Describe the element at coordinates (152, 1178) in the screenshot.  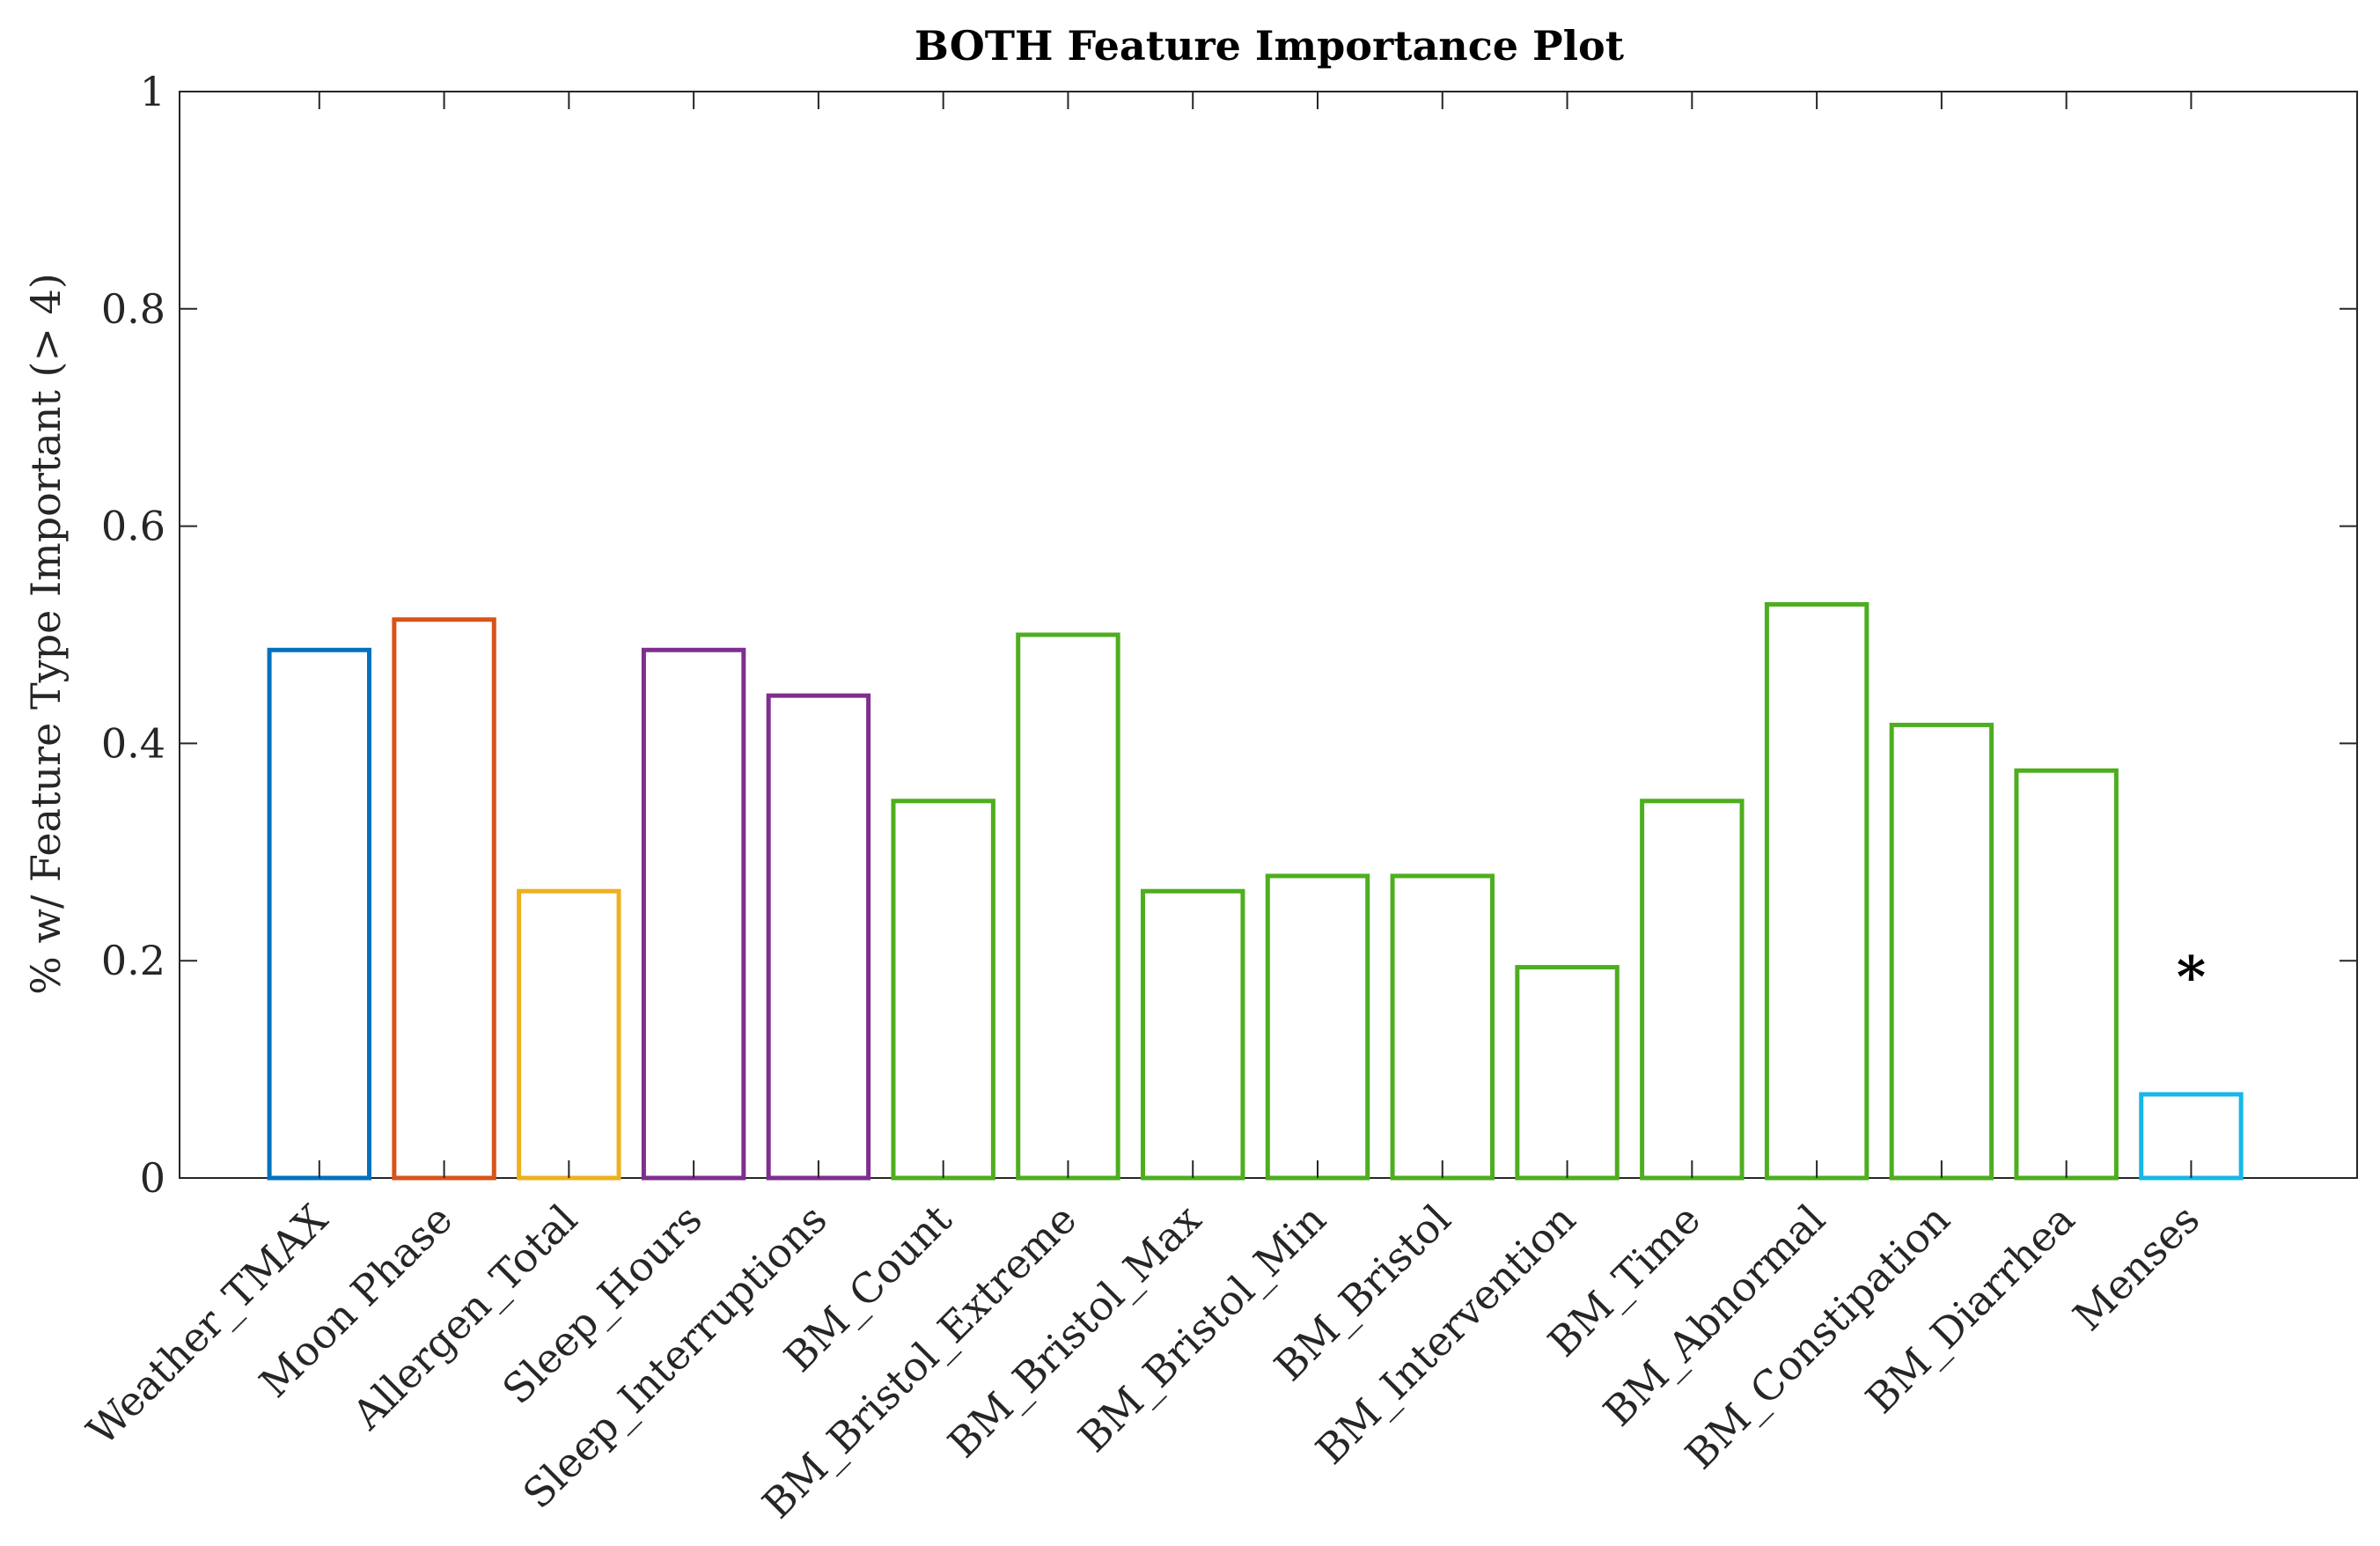
I see `y-tick-label: 0` at that location.